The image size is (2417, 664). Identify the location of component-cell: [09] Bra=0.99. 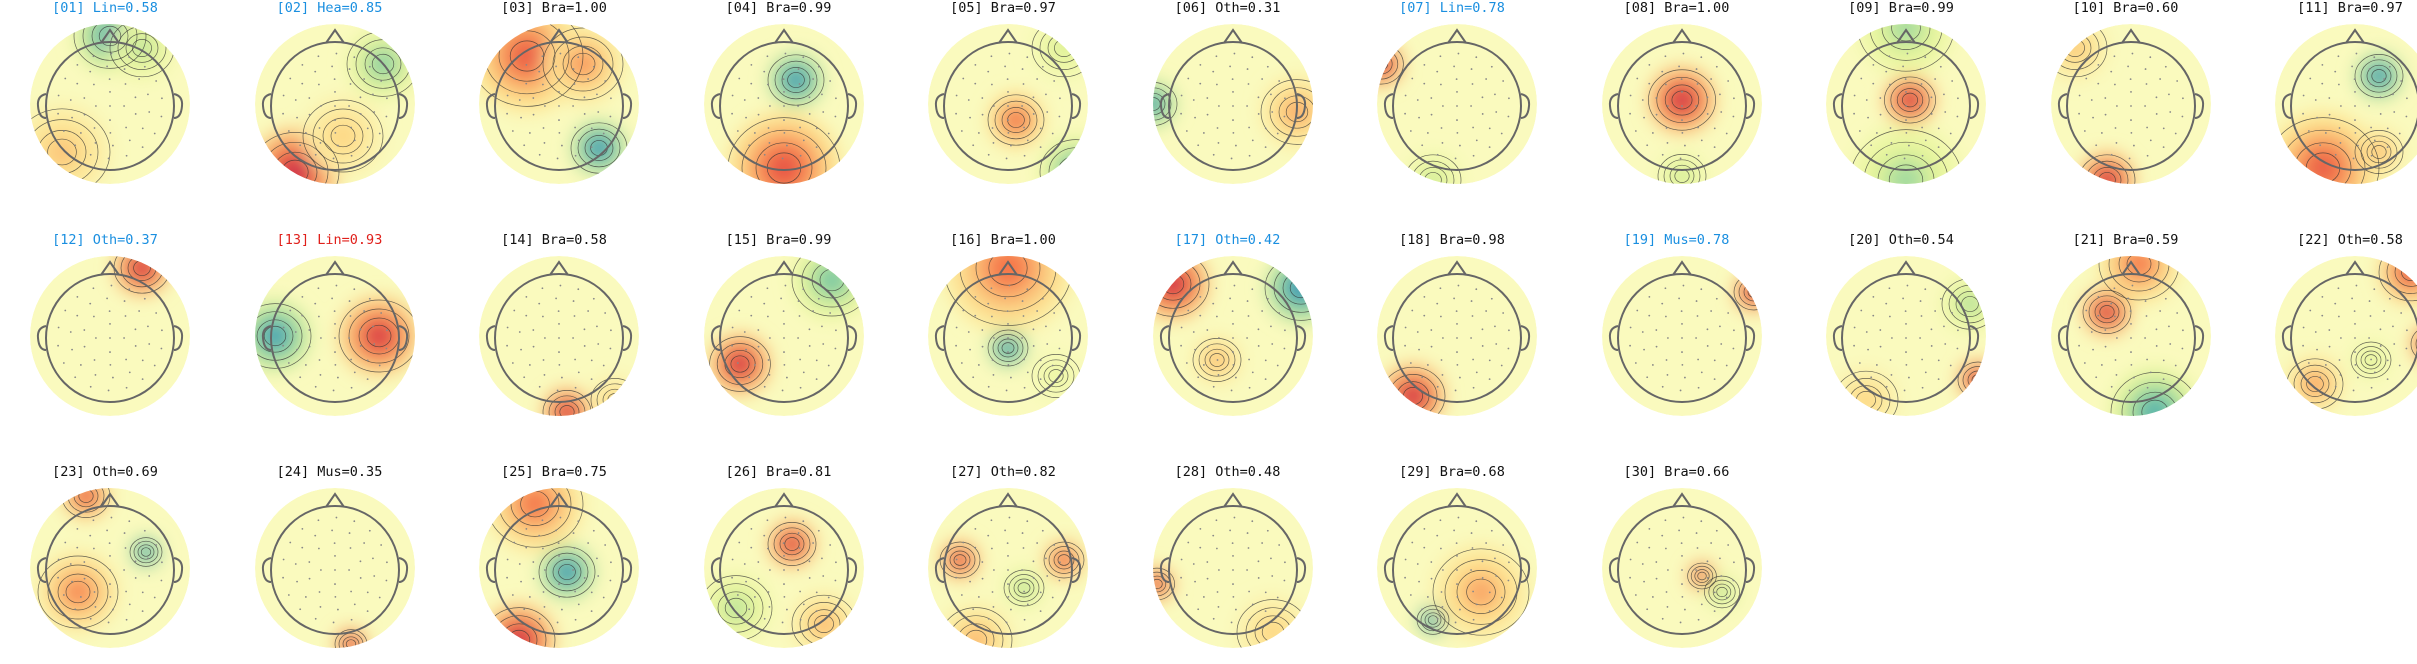
(1901, 100).